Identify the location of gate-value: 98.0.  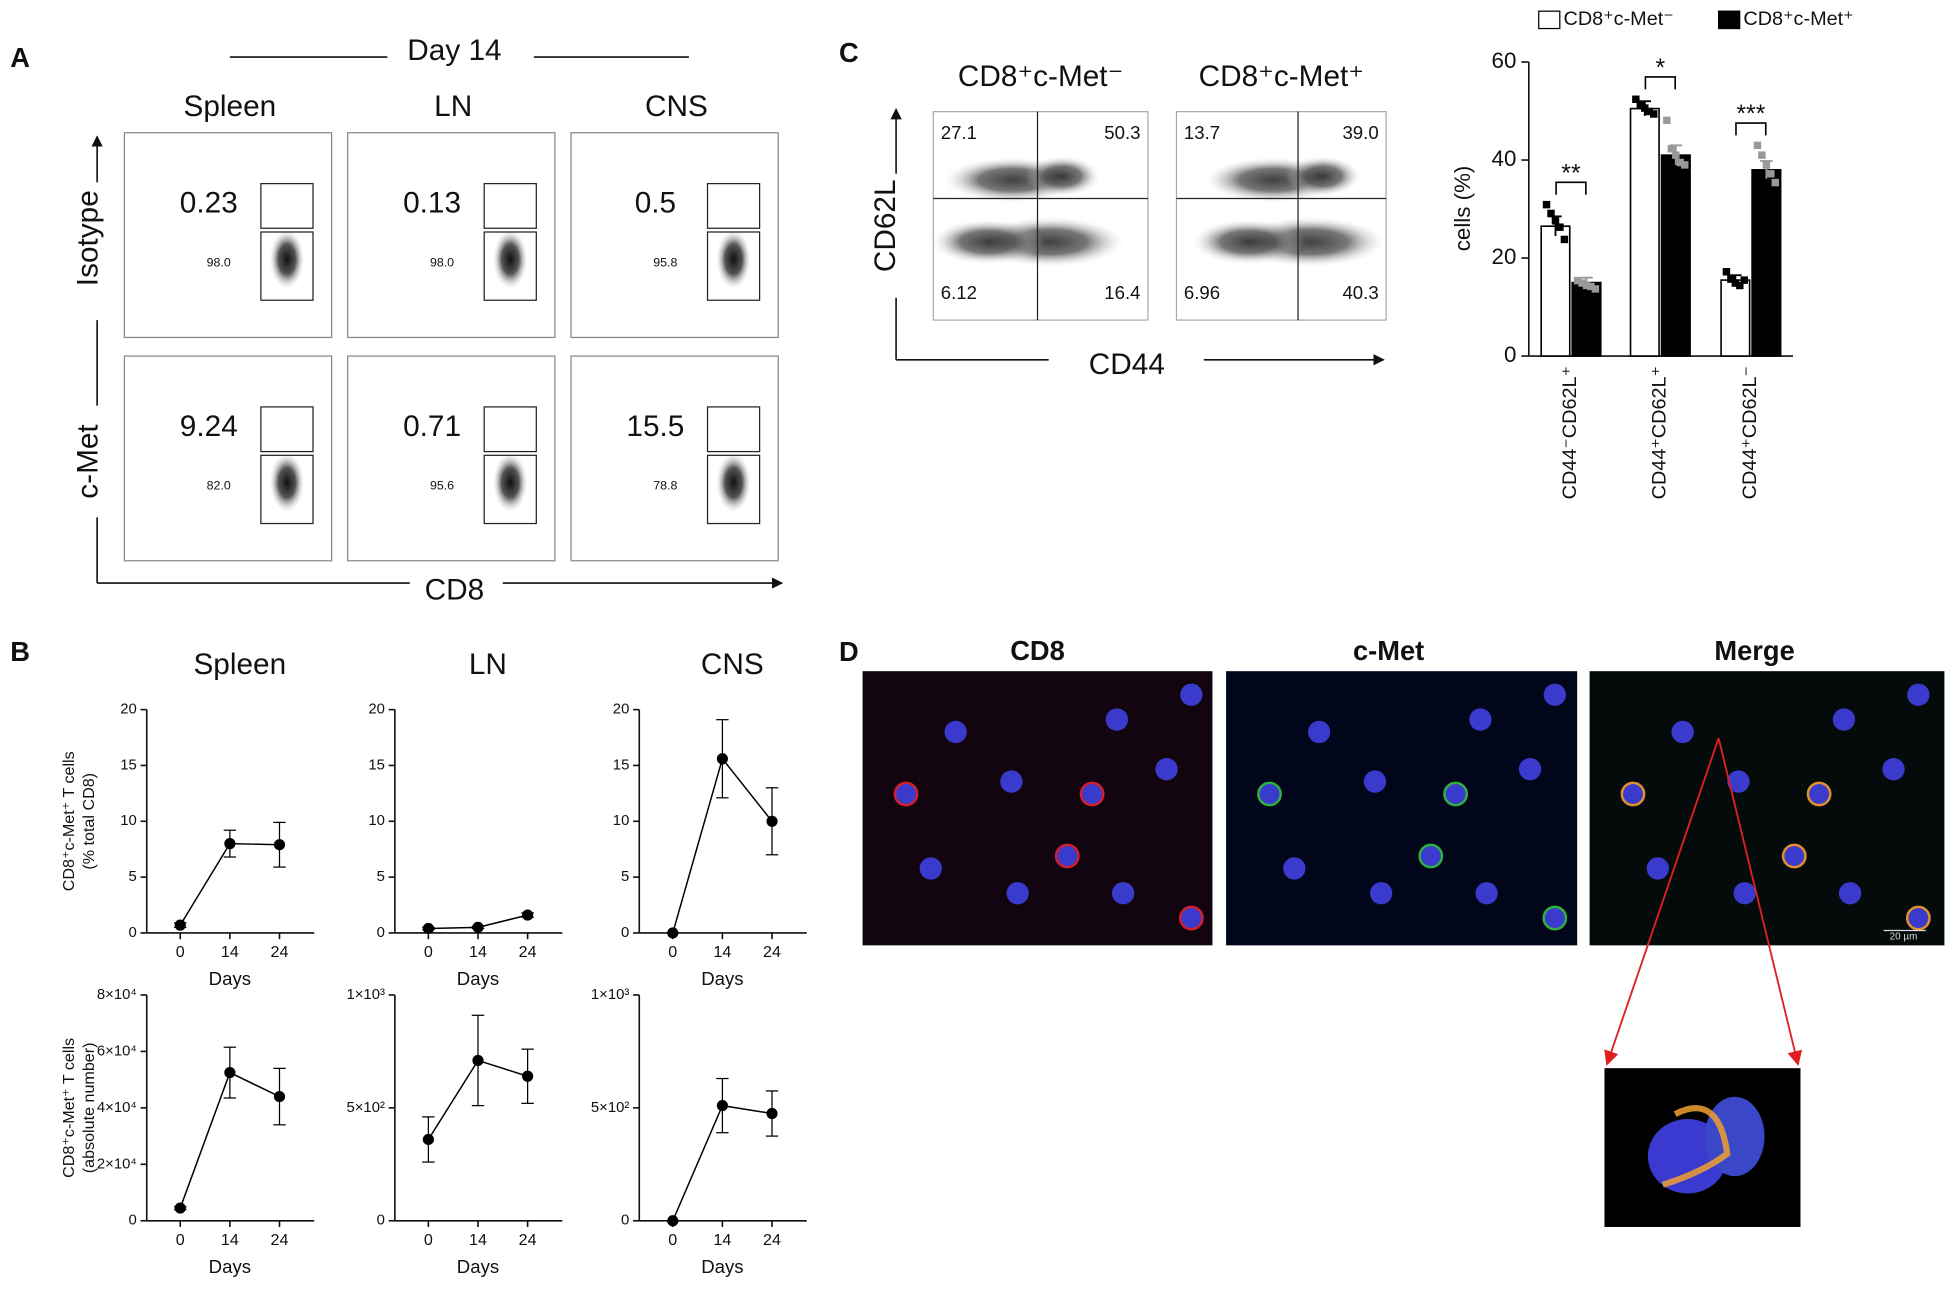
(219, 262).